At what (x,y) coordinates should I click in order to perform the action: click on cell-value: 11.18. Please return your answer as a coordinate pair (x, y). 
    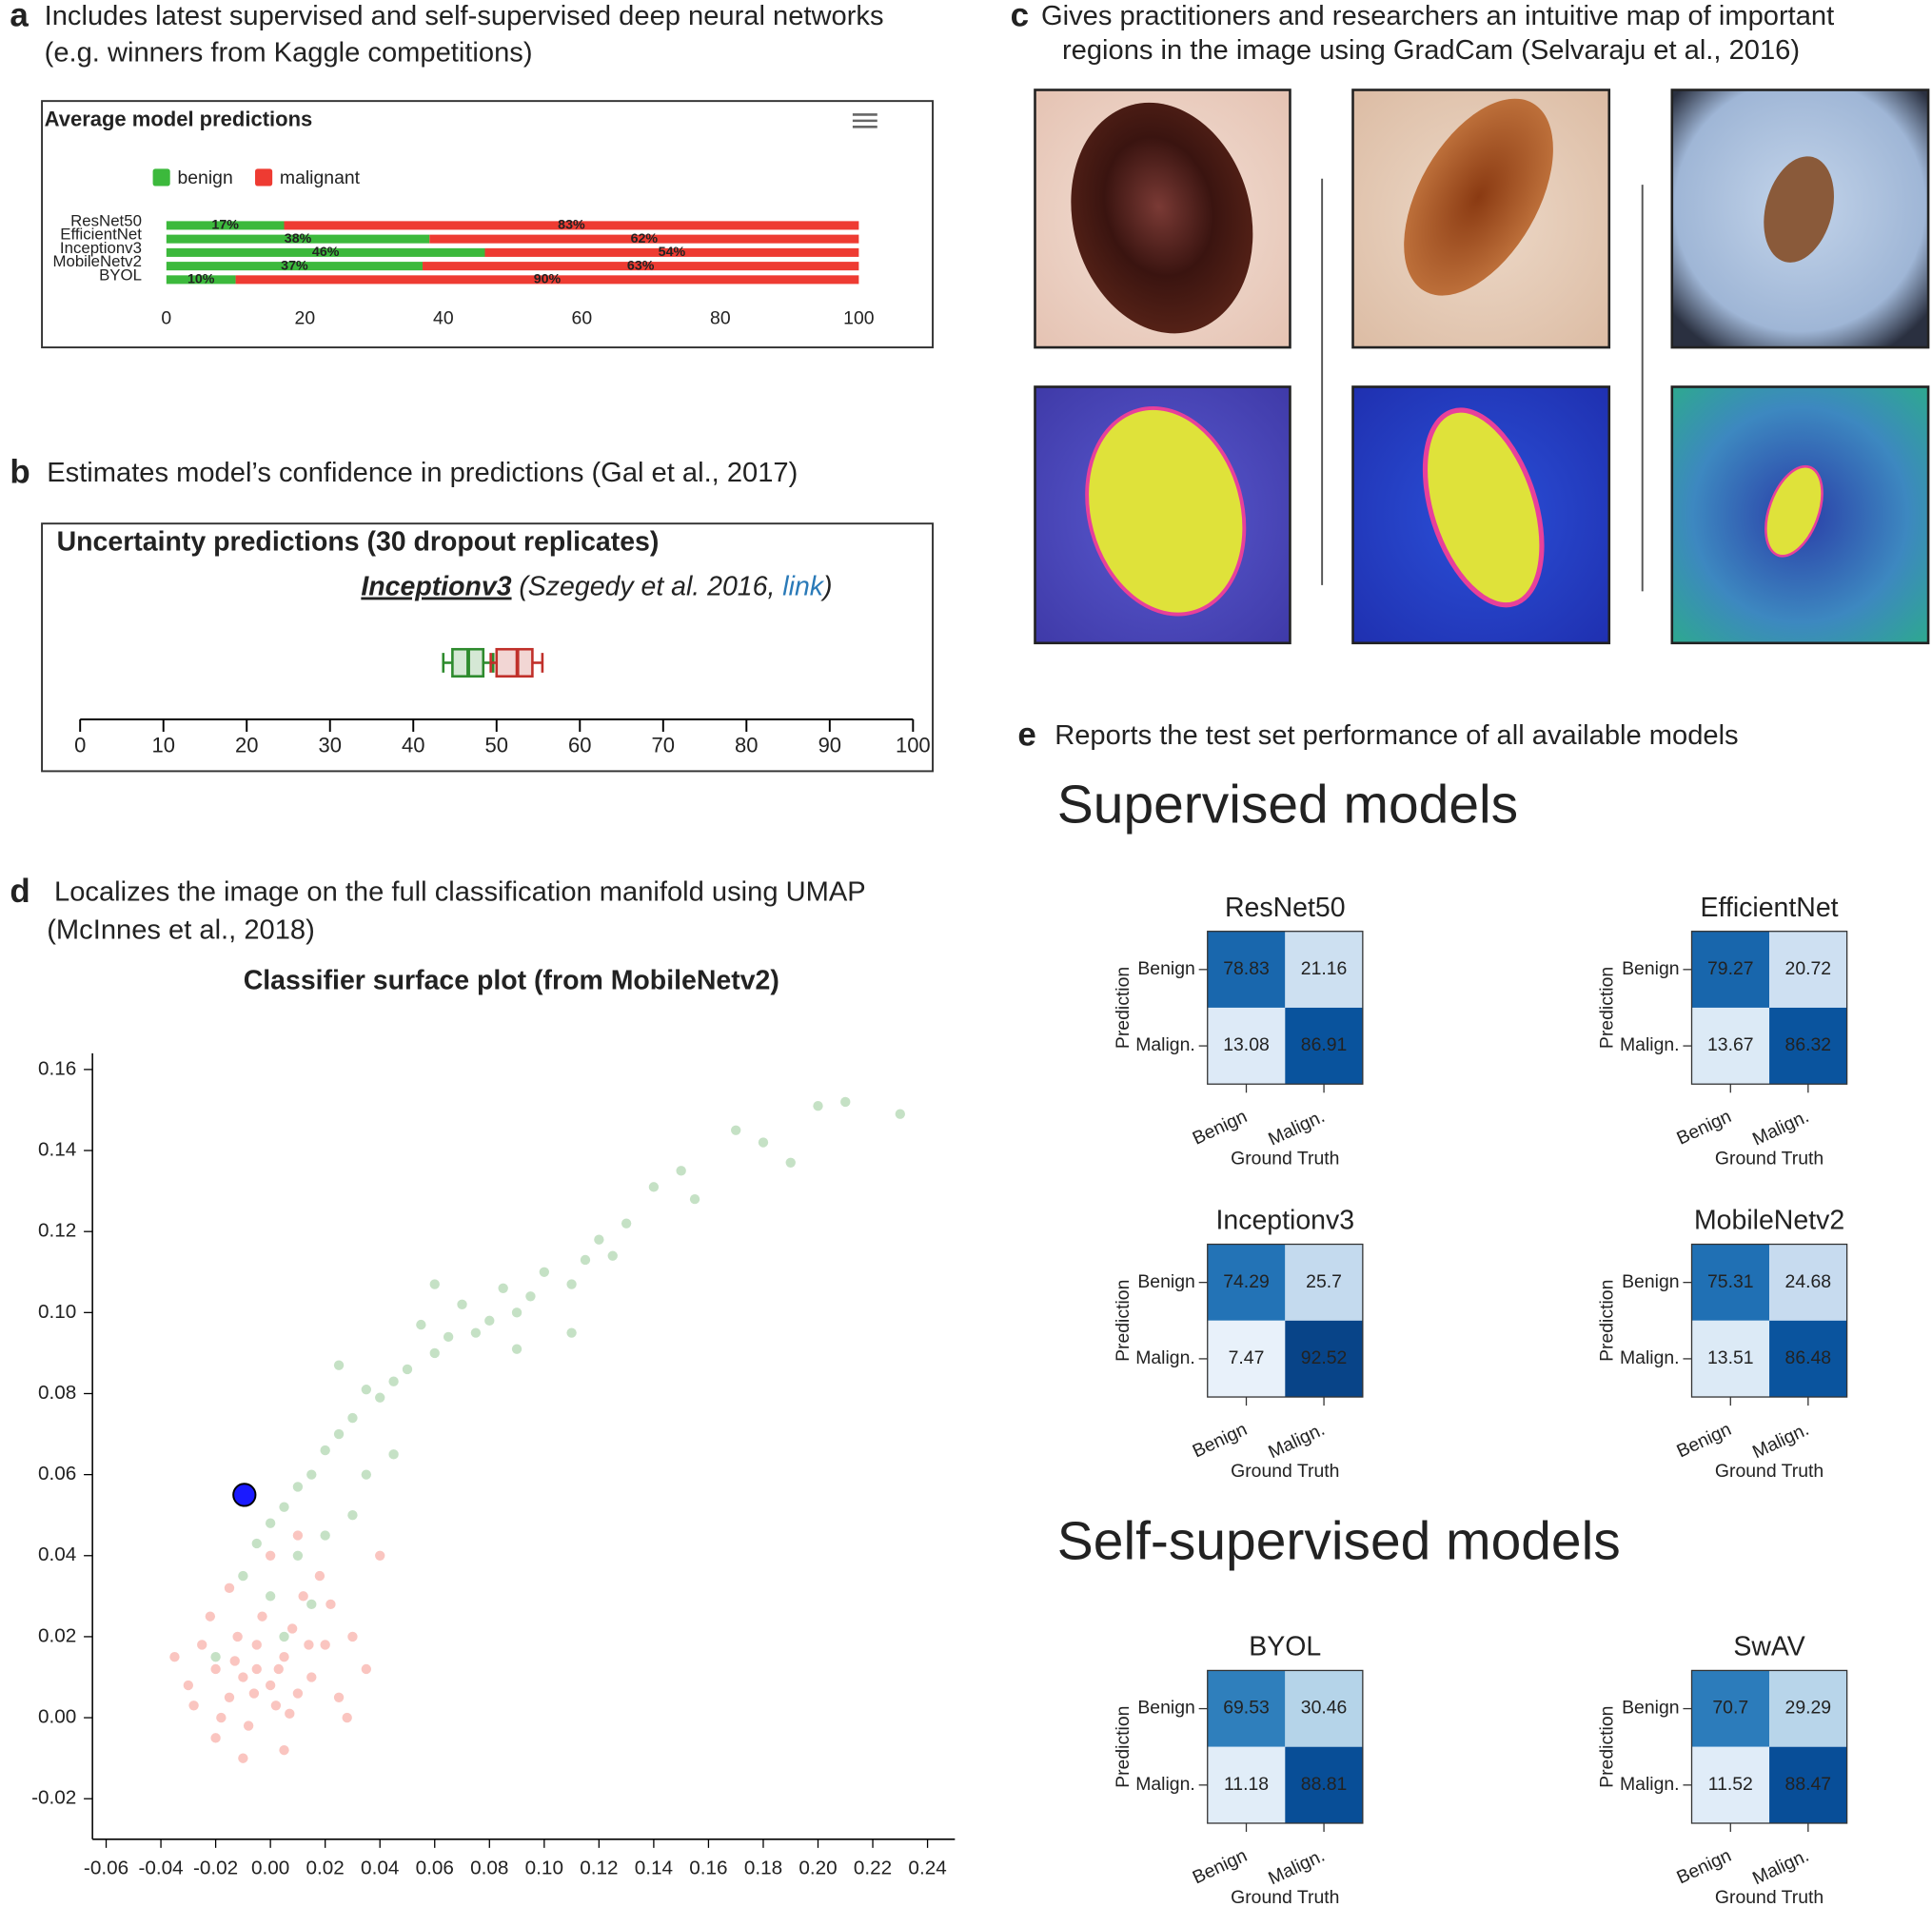
    Looking at the image, I should click on (1246, 1785).